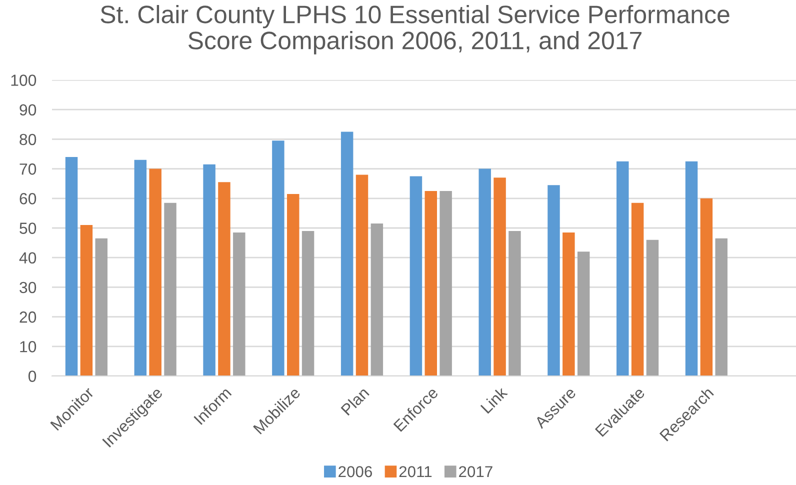 Image resolution: width=796 pixels, height=485 pixels. I want to click on legend-label: 2017, so click(475, 472).